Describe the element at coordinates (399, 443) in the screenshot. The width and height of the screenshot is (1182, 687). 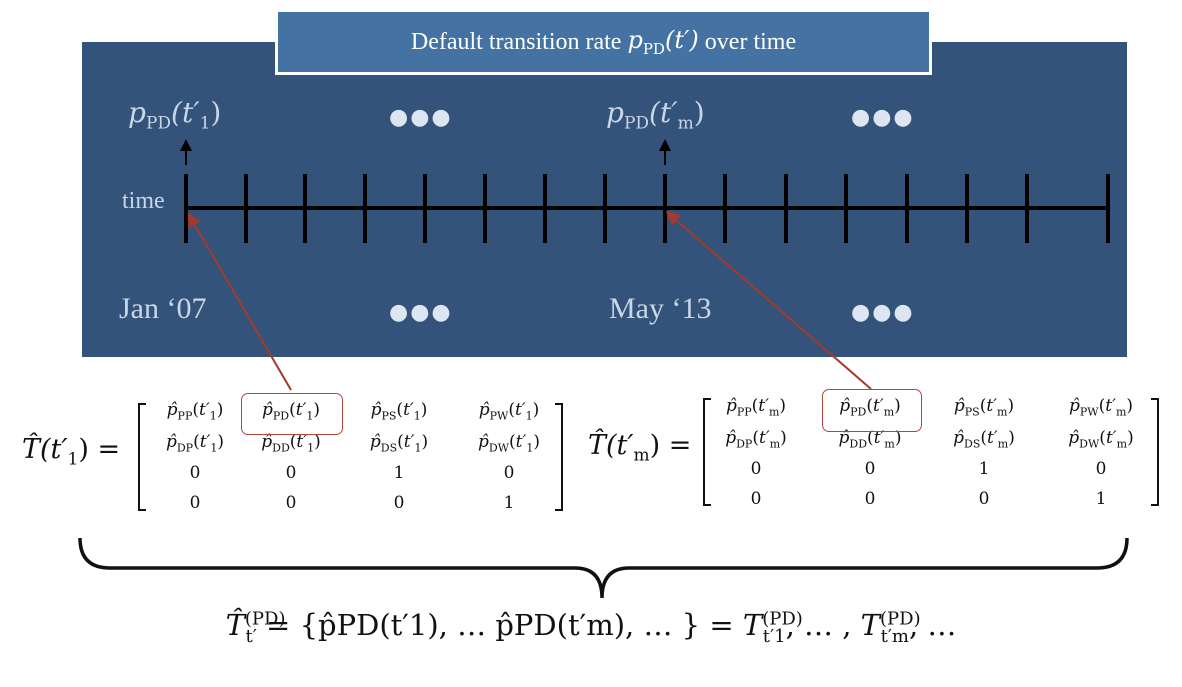
I see `matrix-first-cell: p̂DS(t′1)` at that location.